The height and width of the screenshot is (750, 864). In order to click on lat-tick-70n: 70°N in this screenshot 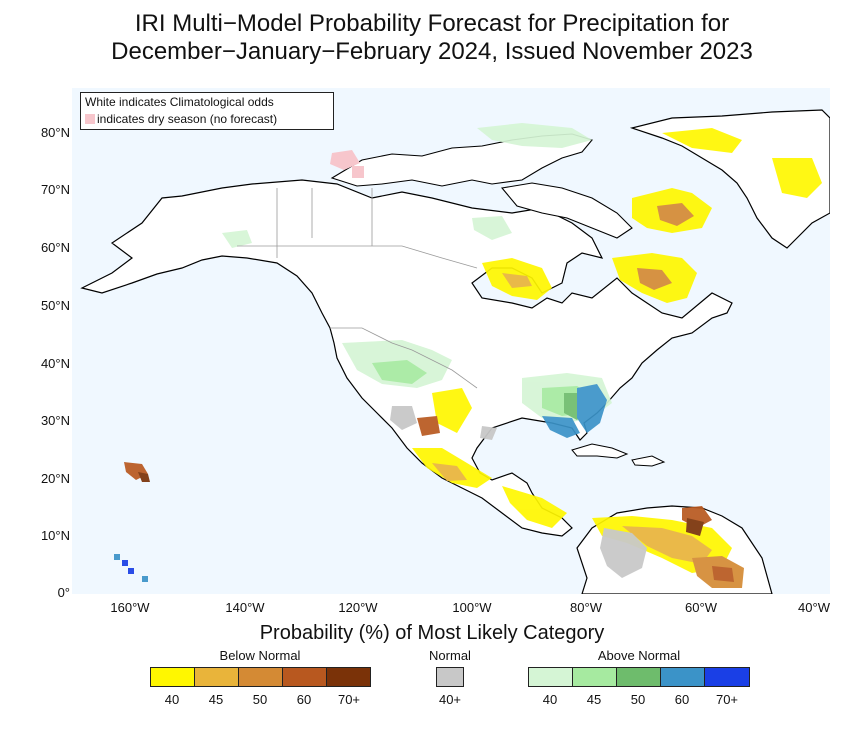, I will do `click(55, 189)`.